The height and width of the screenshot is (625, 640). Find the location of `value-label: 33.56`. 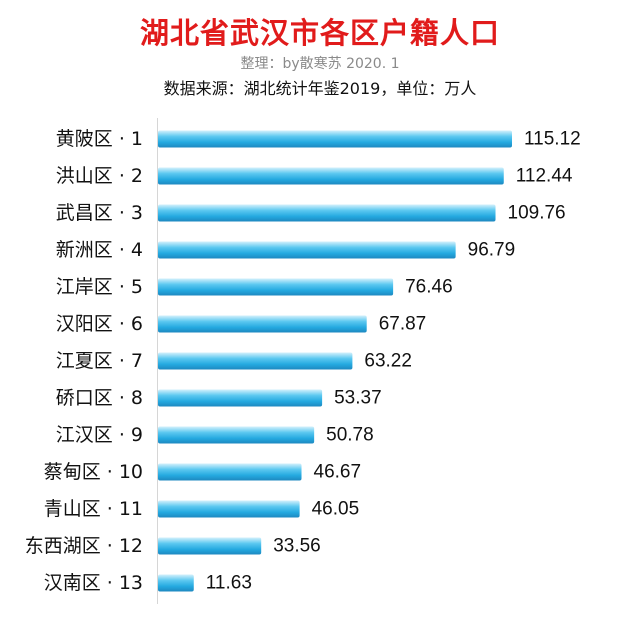

value-label: 33.56 is located at coordinates (297, 546).